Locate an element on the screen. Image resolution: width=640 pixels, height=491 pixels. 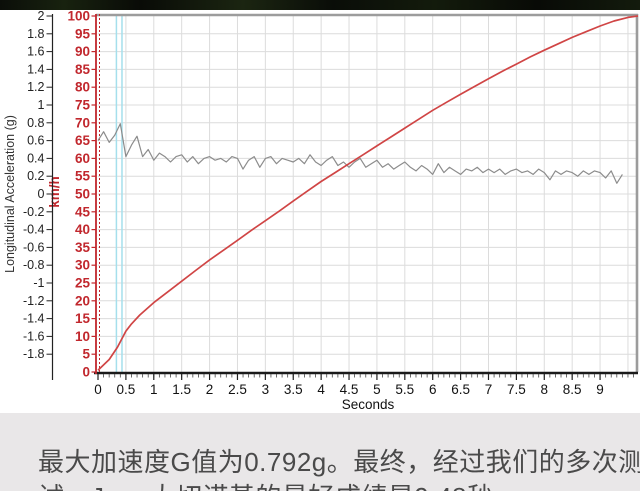
svg-text: 0.8 is located at coordinates (35, 123).